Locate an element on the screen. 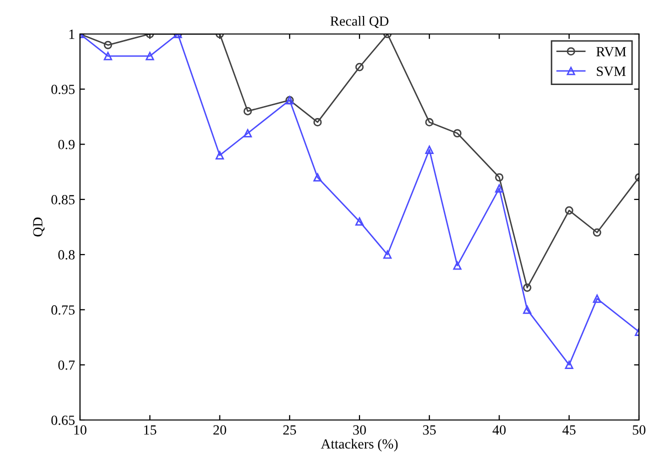 The height and width of the screenshot is (468, 659). y-tick-label: 0.75 is located at coordinates (63, 310).